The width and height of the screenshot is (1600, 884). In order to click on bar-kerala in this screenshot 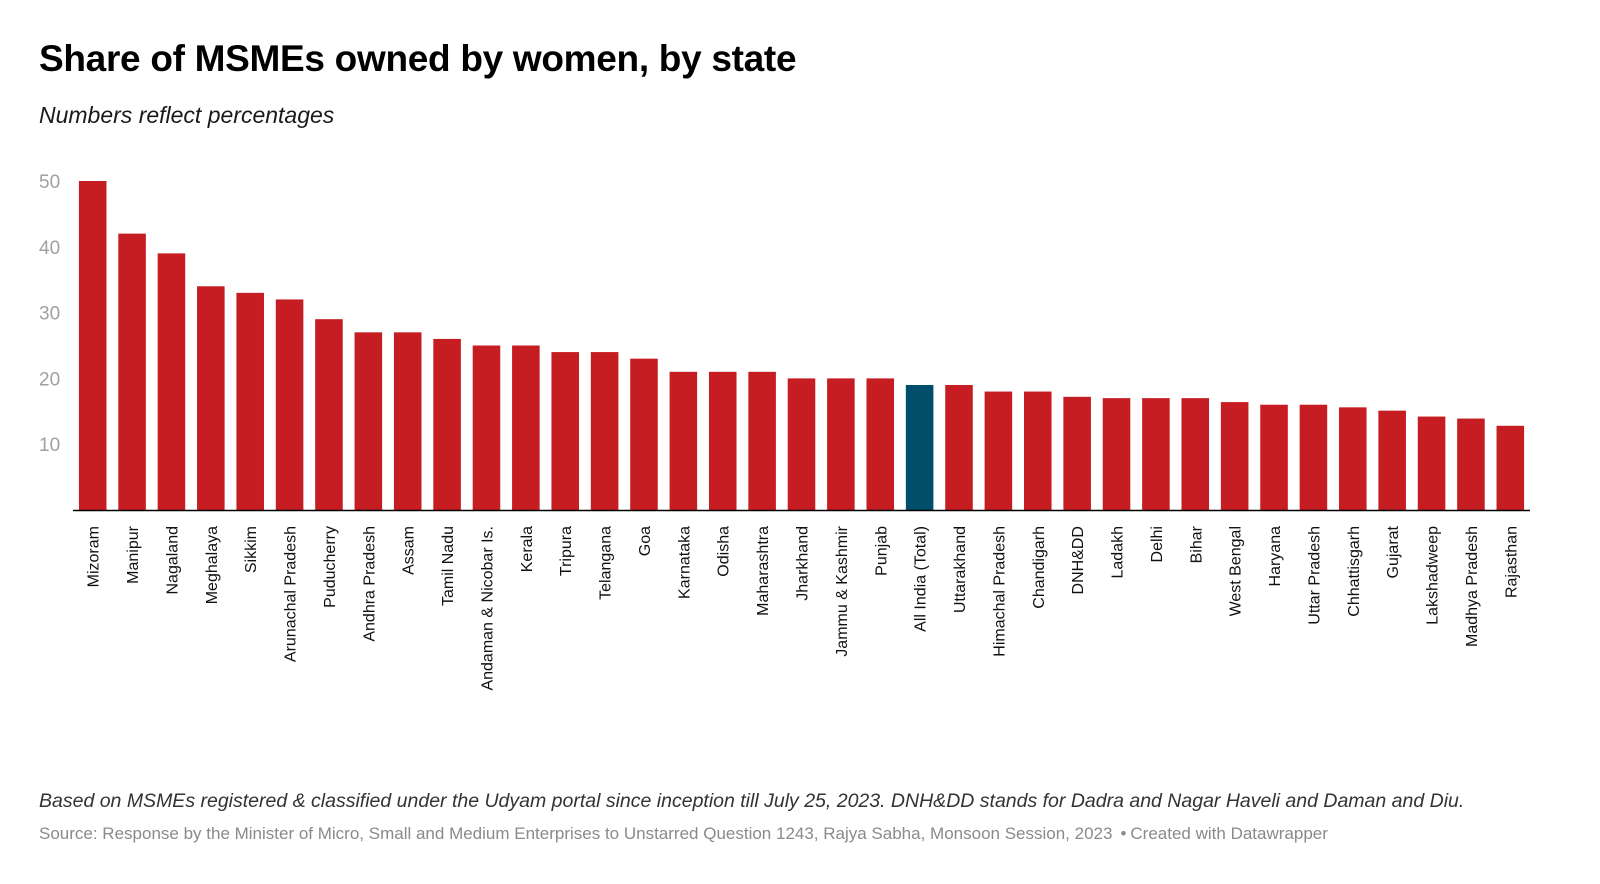, I will do `click(526, 427)`.